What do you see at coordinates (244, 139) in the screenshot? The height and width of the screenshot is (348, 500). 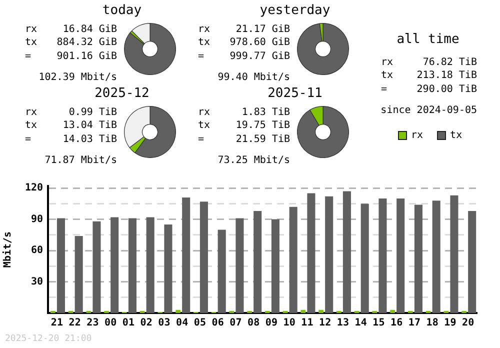 I see `text: = 21.59 TiB` at bounding box center [244, 139].